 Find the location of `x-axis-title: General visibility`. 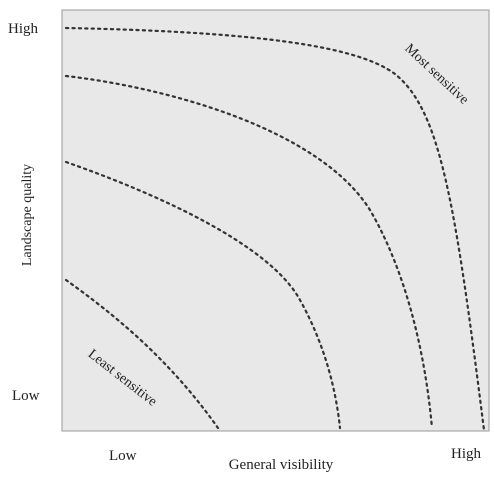

x-axis-title: General visibility is located at coordinates (281, 465).